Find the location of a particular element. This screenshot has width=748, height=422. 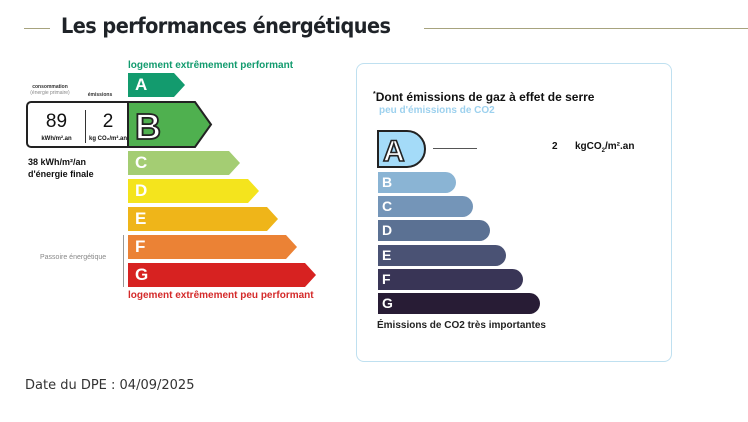

consumption-header-label: consommation is located at coordinates (50, 87).